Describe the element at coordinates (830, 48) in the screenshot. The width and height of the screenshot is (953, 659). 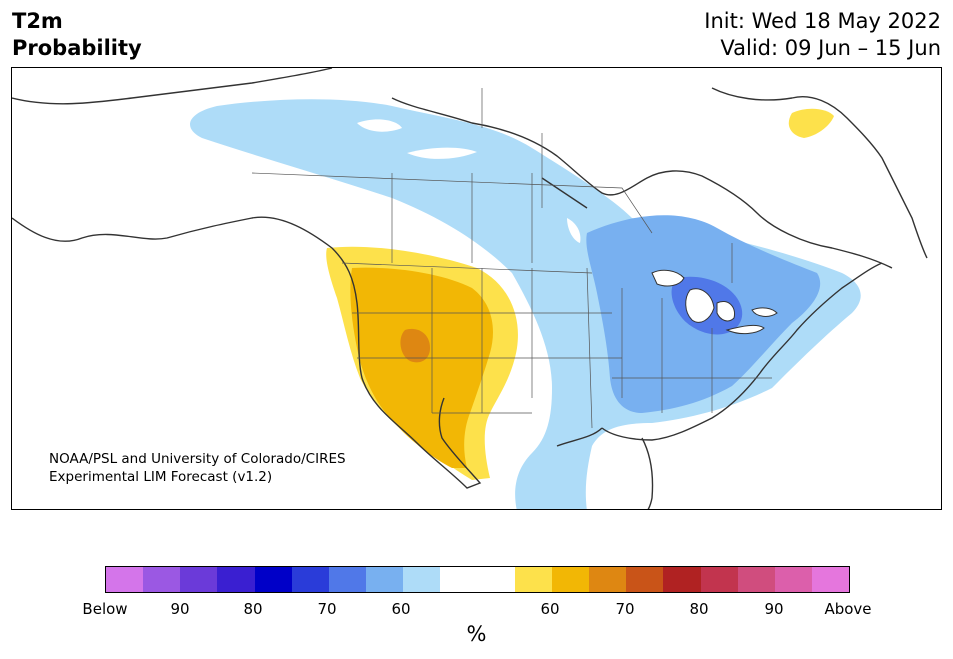
I see `valid-date: Valid: 09 Jun – 15 Jun` at that location.